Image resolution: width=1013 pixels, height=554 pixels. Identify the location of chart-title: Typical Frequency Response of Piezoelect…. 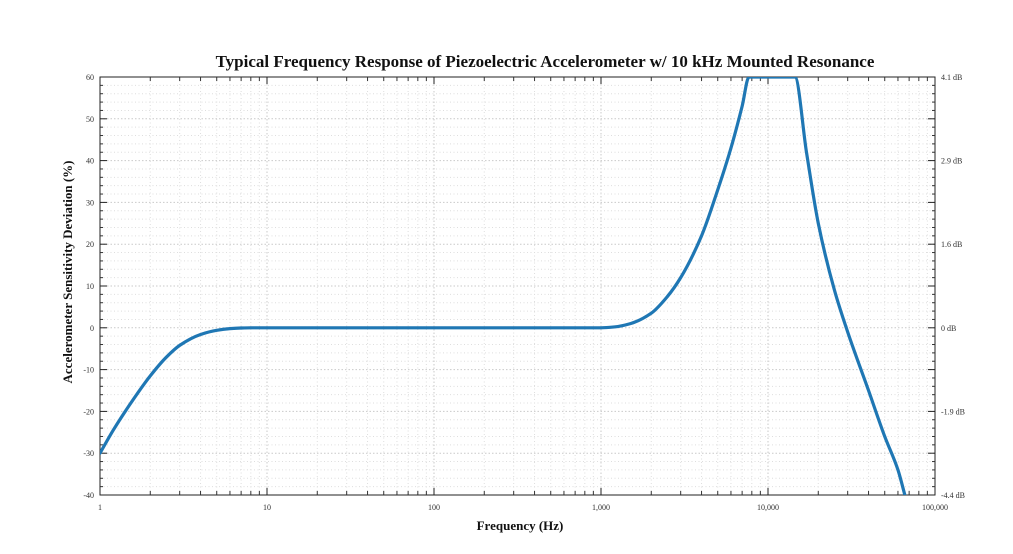
(545, 61).